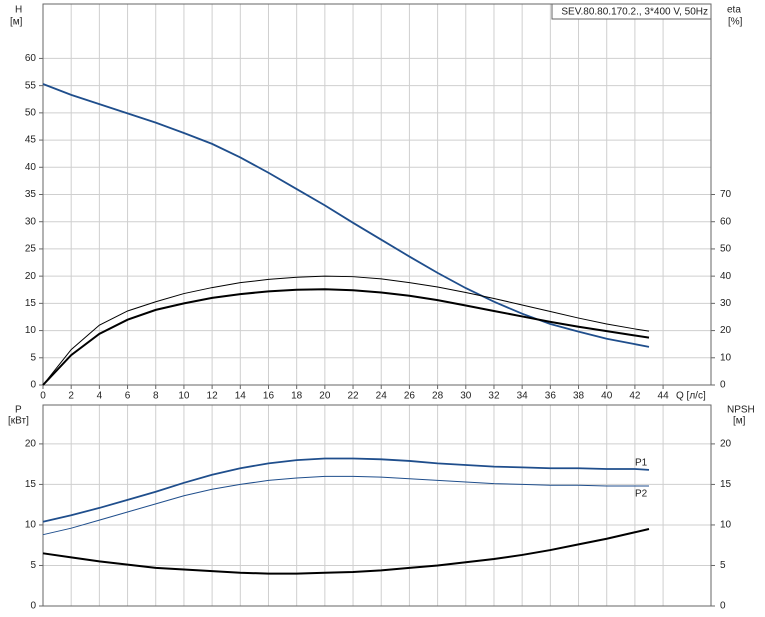 The width and height of the screenshot is (765, 617). What do you see at coordinates (726, 194) in the screenshot?
I see `y2-tick-label: 70` at bounding box center [726, 194].